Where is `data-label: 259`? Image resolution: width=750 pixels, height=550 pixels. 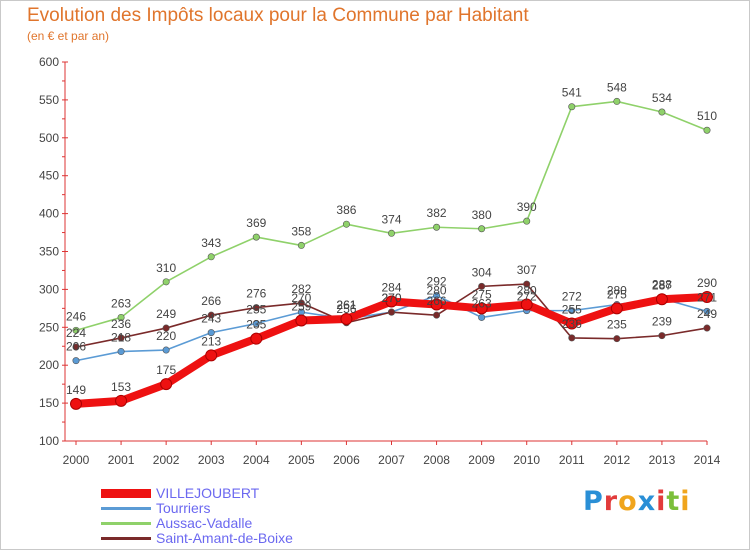 data-label: 259 is located at coordinates (301, 306).